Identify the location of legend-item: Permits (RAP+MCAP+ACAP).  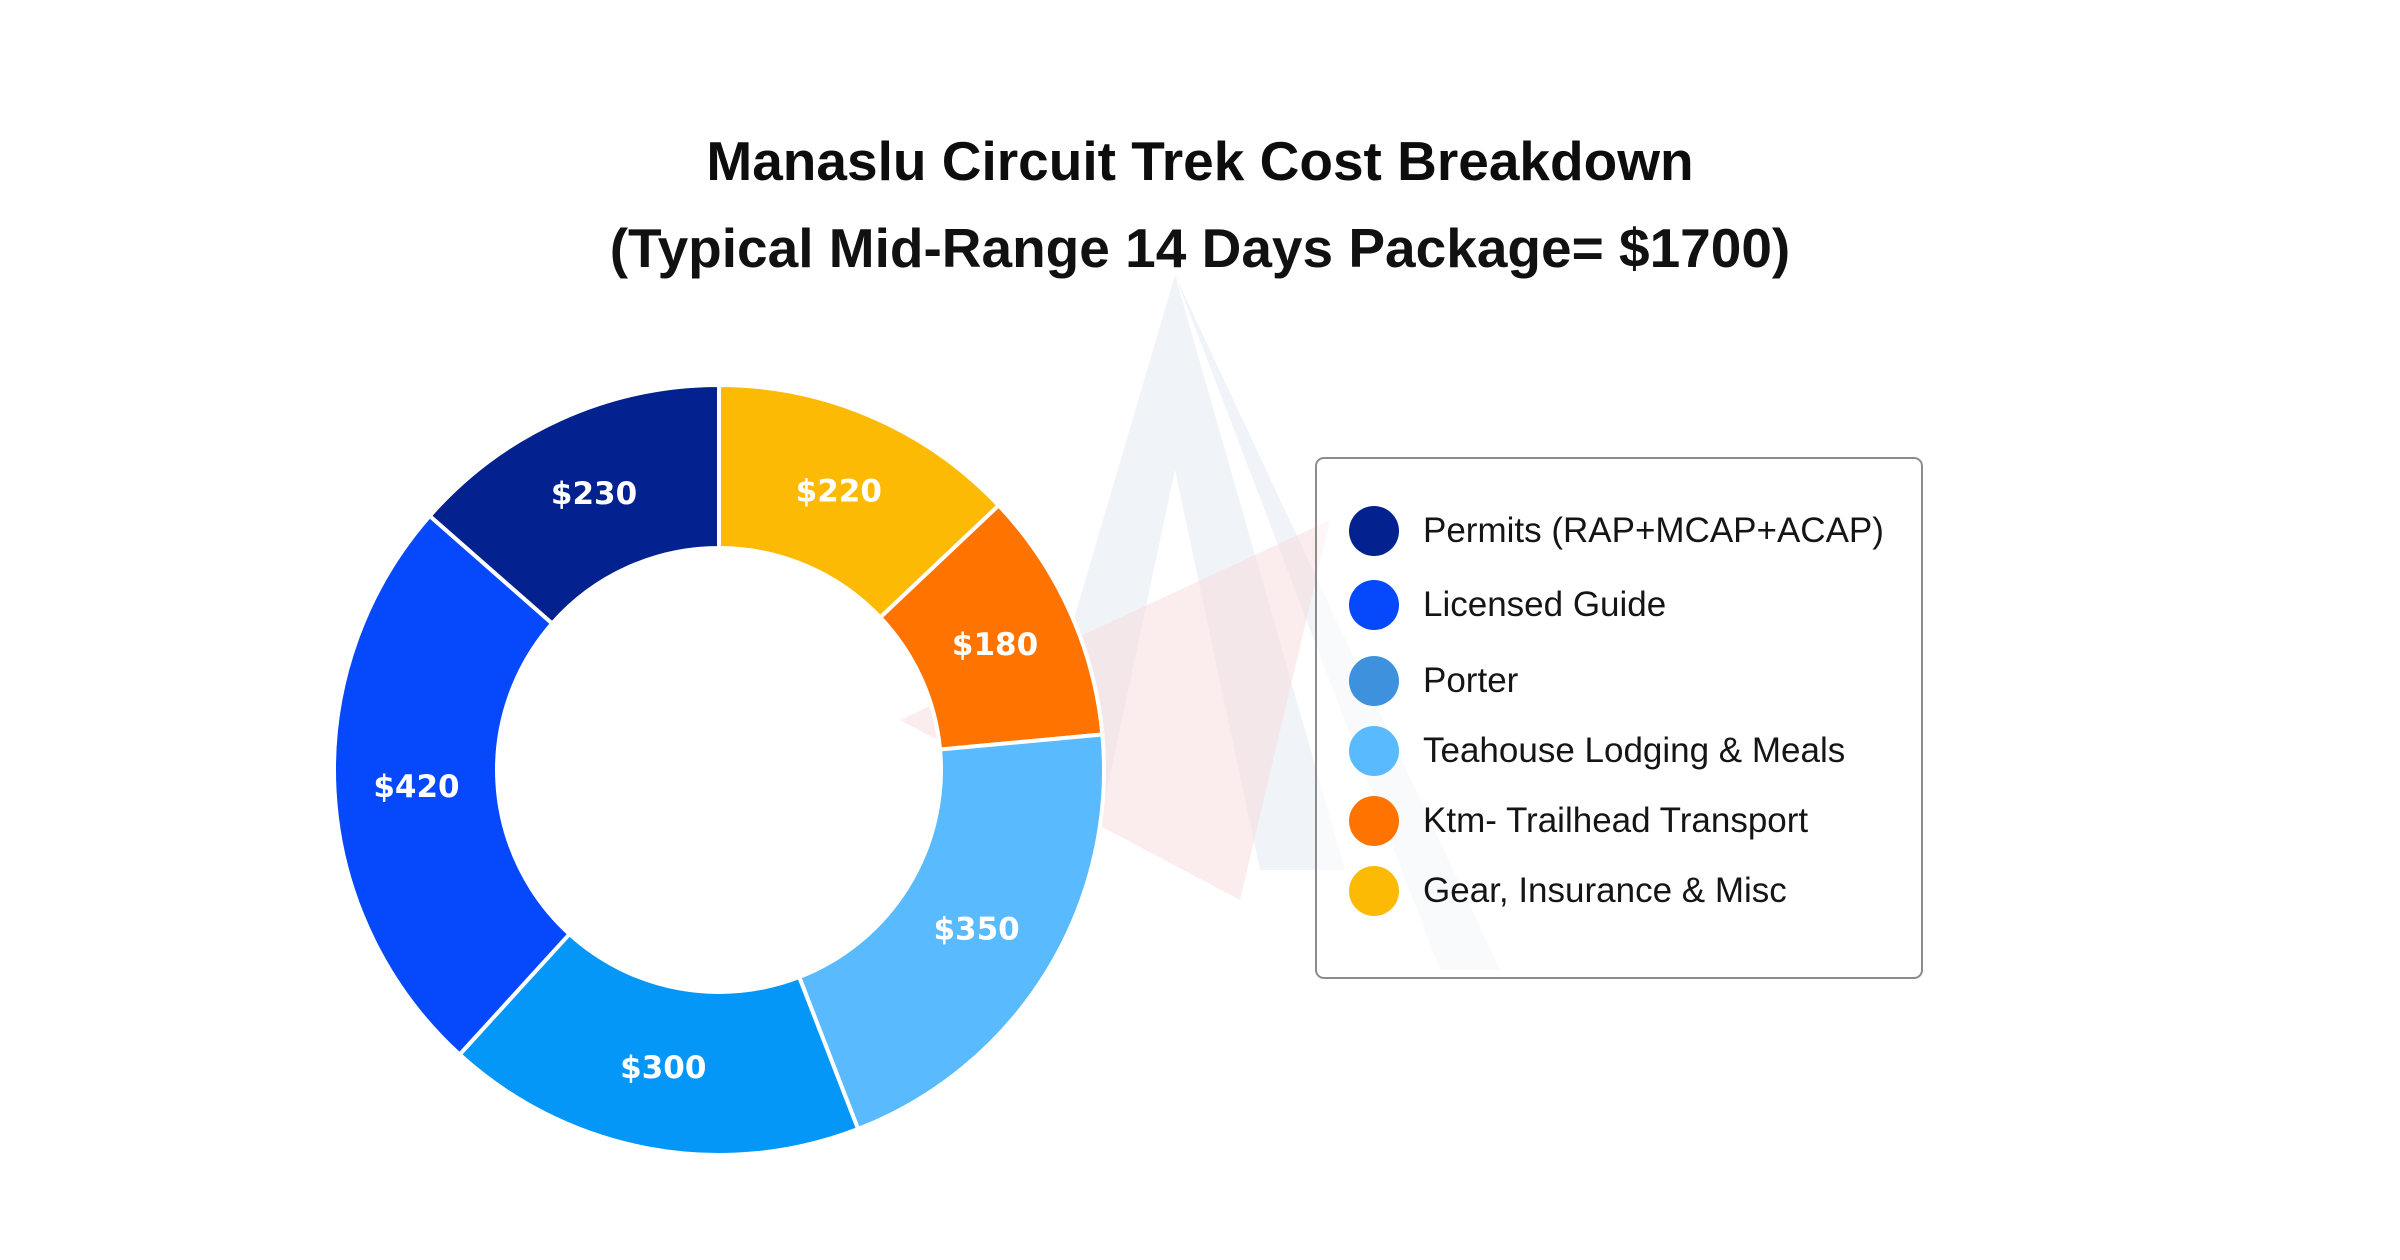
(1616, 531).